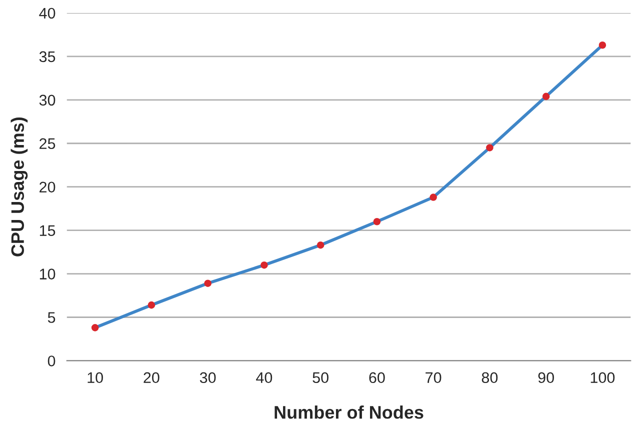 The image size is (637, 432). What do you see at coordinates (349, 412) in the screenshot?
I see `x-axis-title: Number of Nodes` at bounding box center [349, 412].